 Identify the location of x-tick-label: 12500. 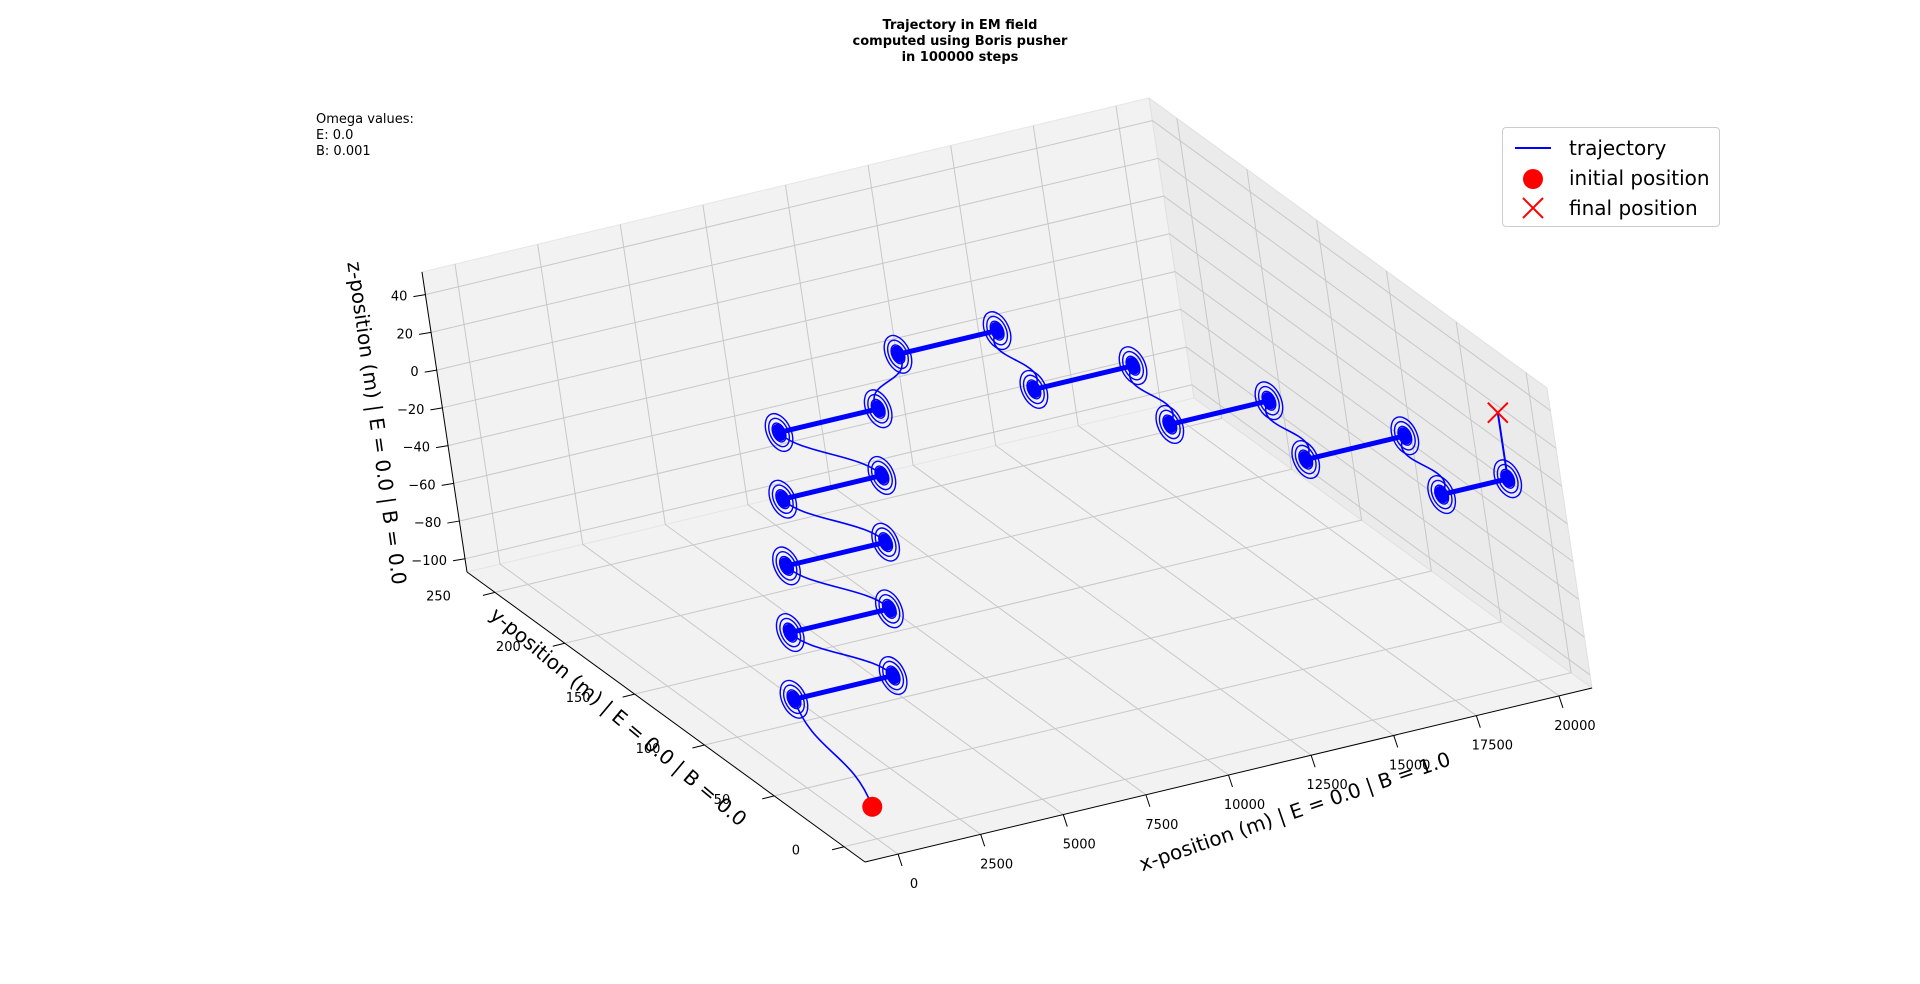
(1326, 785).